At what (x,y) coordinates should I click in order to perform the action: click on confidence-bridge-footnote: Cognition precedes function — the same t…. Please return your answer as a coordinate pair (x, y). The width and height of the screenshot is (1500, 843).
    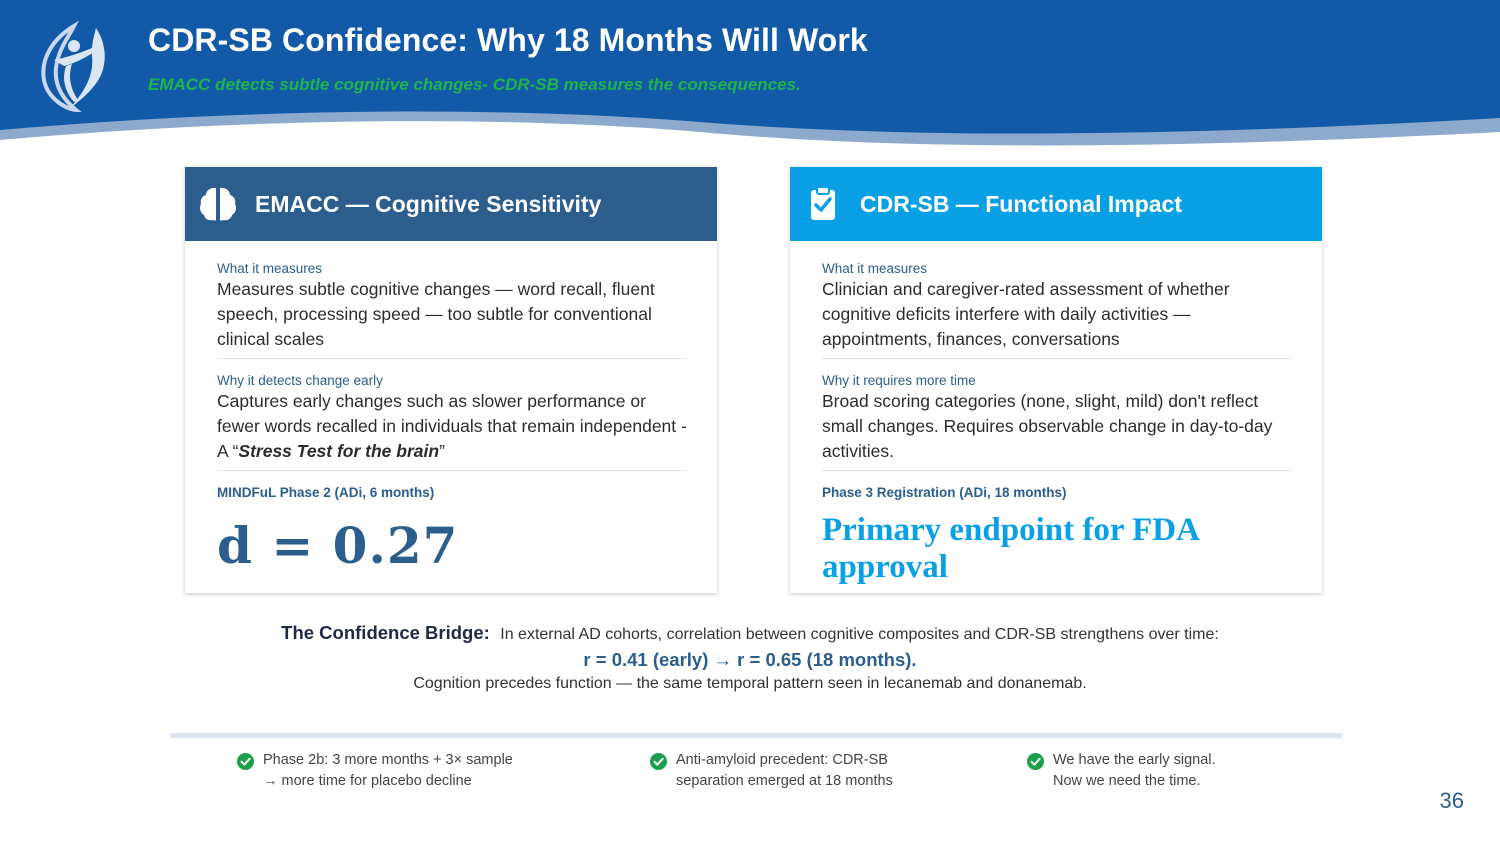
    Looking at the image, I should click on (750, 683).